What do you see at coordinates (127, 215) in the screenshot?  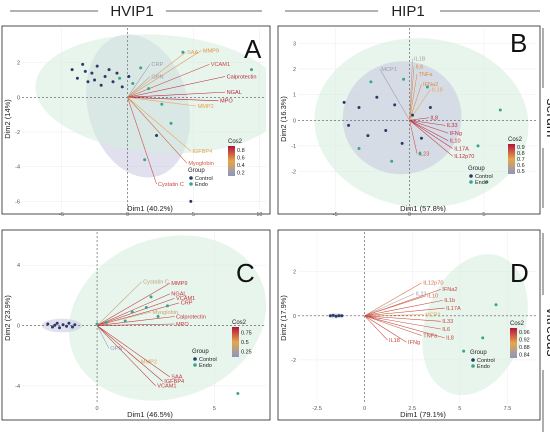 I see `x-tick-label: 0` at bounding box center [127, 215].